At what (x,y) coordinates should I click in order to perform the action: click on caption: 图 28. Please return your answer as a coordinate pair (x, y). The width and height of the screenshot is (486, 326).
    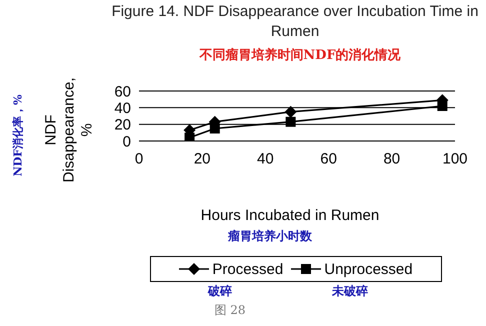
    Looking at the image, I should click on (230, 310).